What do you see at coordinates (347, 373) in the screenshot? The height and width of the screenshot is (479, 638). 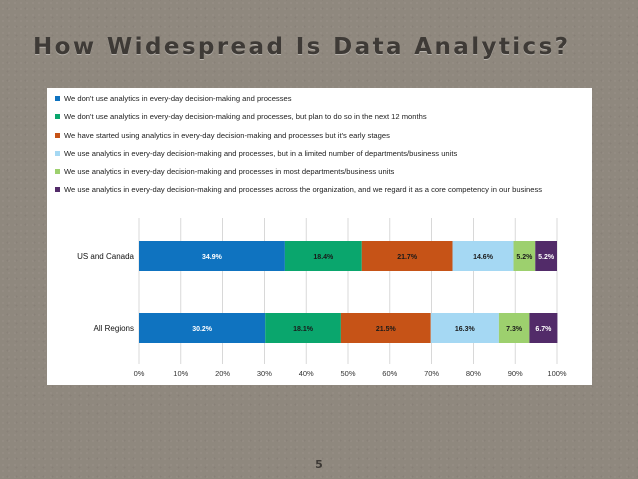 I see `x-tick-label: 50%` at bounding box center [347, 373].